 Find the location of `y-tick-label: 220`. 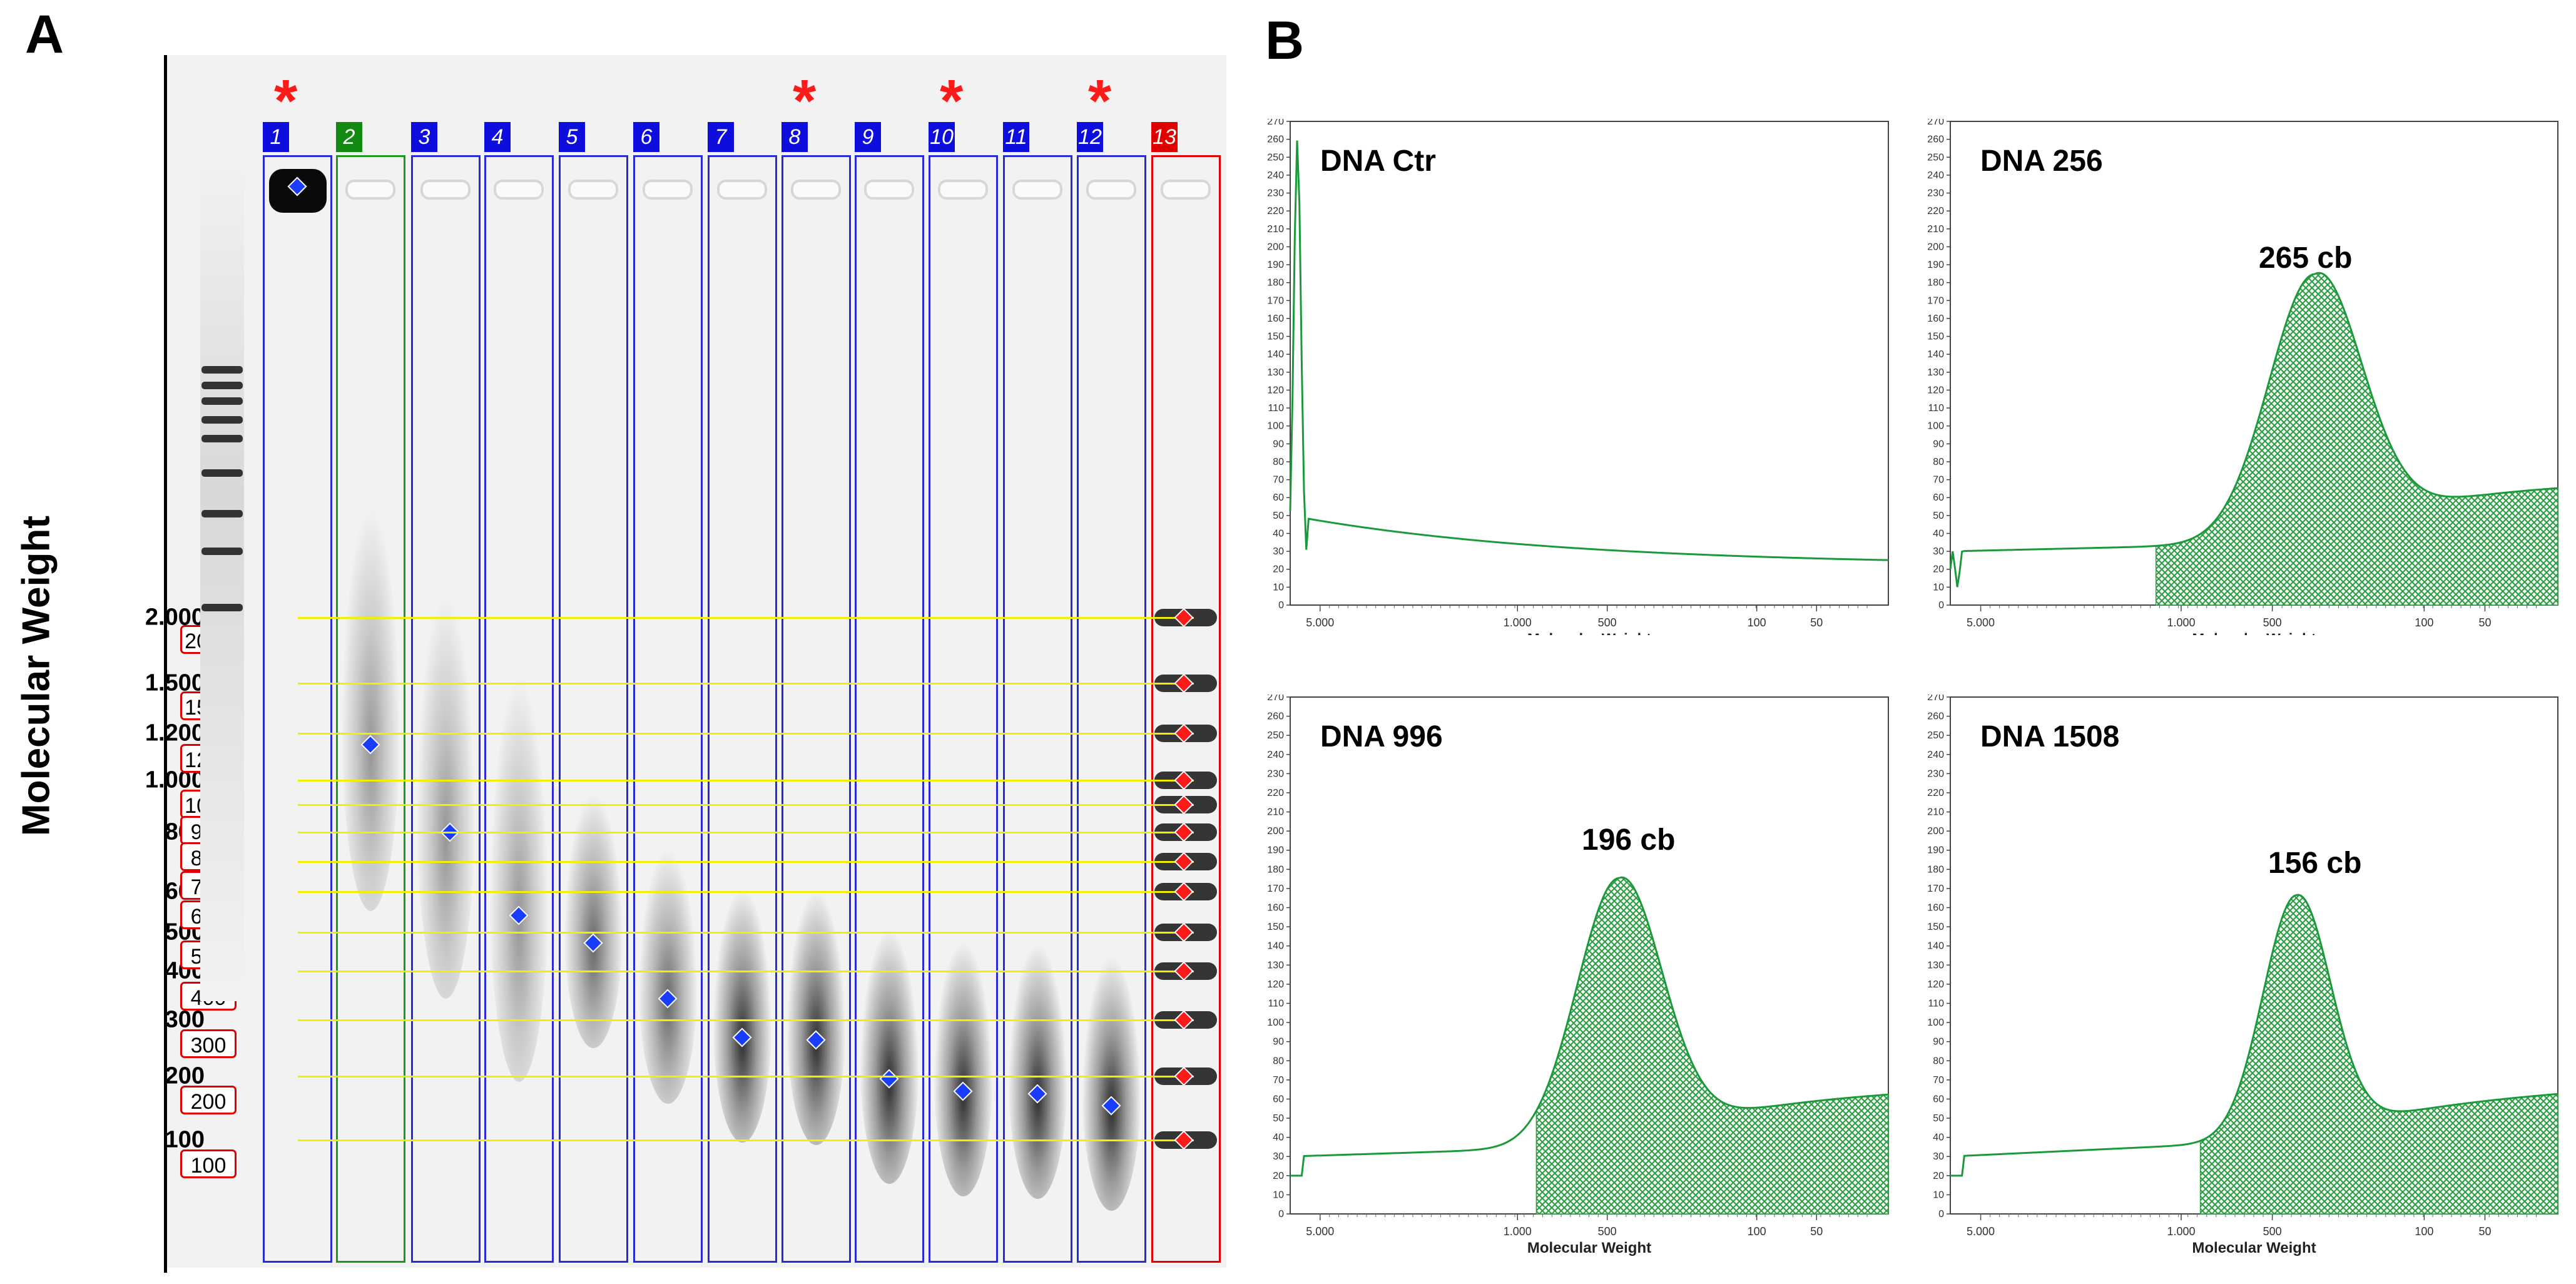

y-tick-label: 220 is located at coordinates (1275, 211).